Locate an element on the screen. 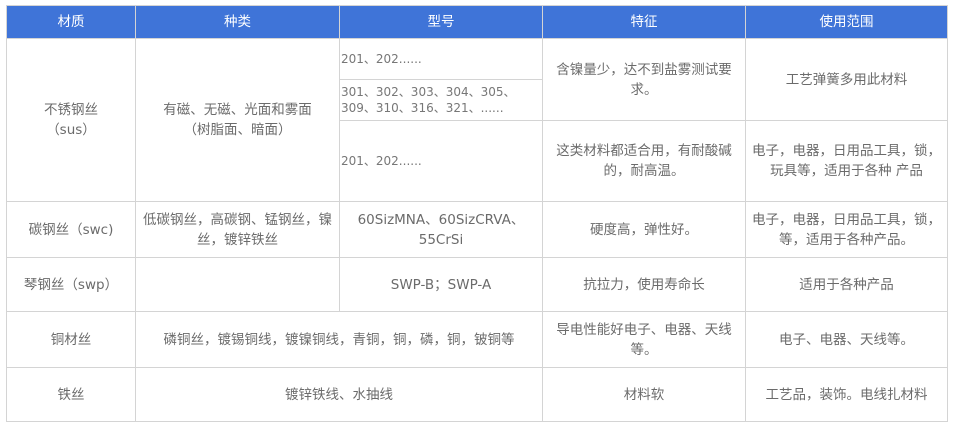 This screenshot has height=434, width=954. table-row-swp: 琴钢丝（swp） SWP-B；SWP-A 抗拉力，使用寿命长 适用于各种产品 is located at coordinates (477, 284).